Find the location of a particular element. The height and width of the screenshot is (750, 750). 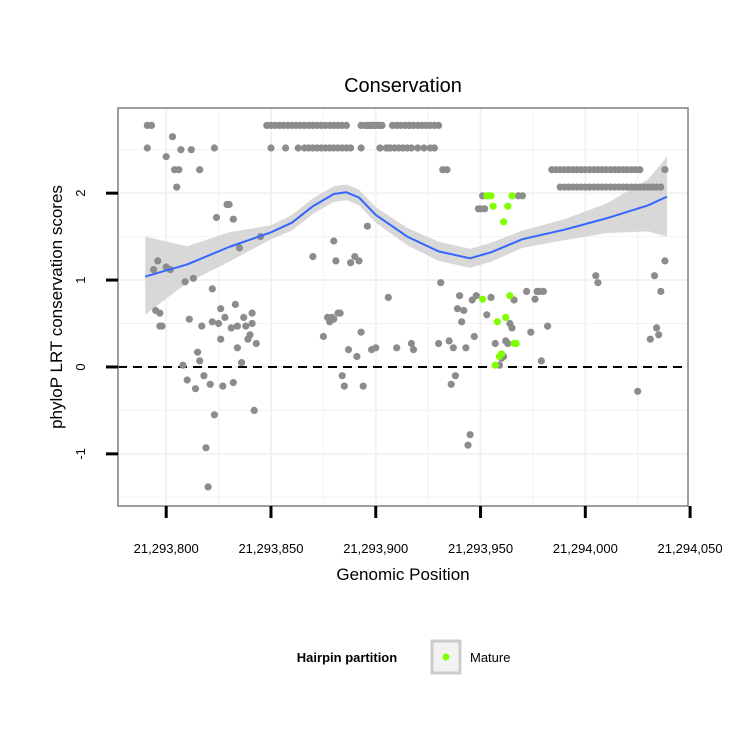

y-tick-label: -1 is located at coordinates (80, 454).